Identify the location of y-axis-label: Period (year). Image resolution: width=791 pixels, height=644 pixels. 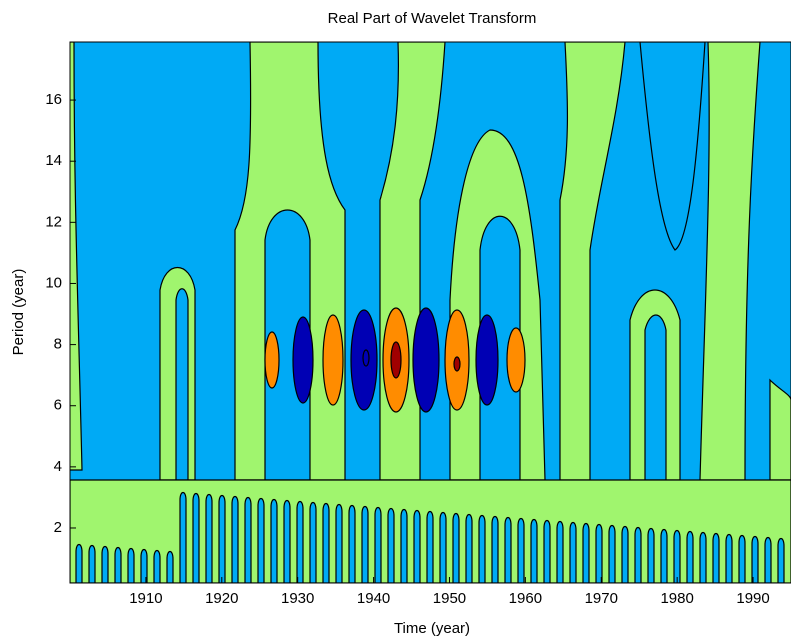
(18, 312).